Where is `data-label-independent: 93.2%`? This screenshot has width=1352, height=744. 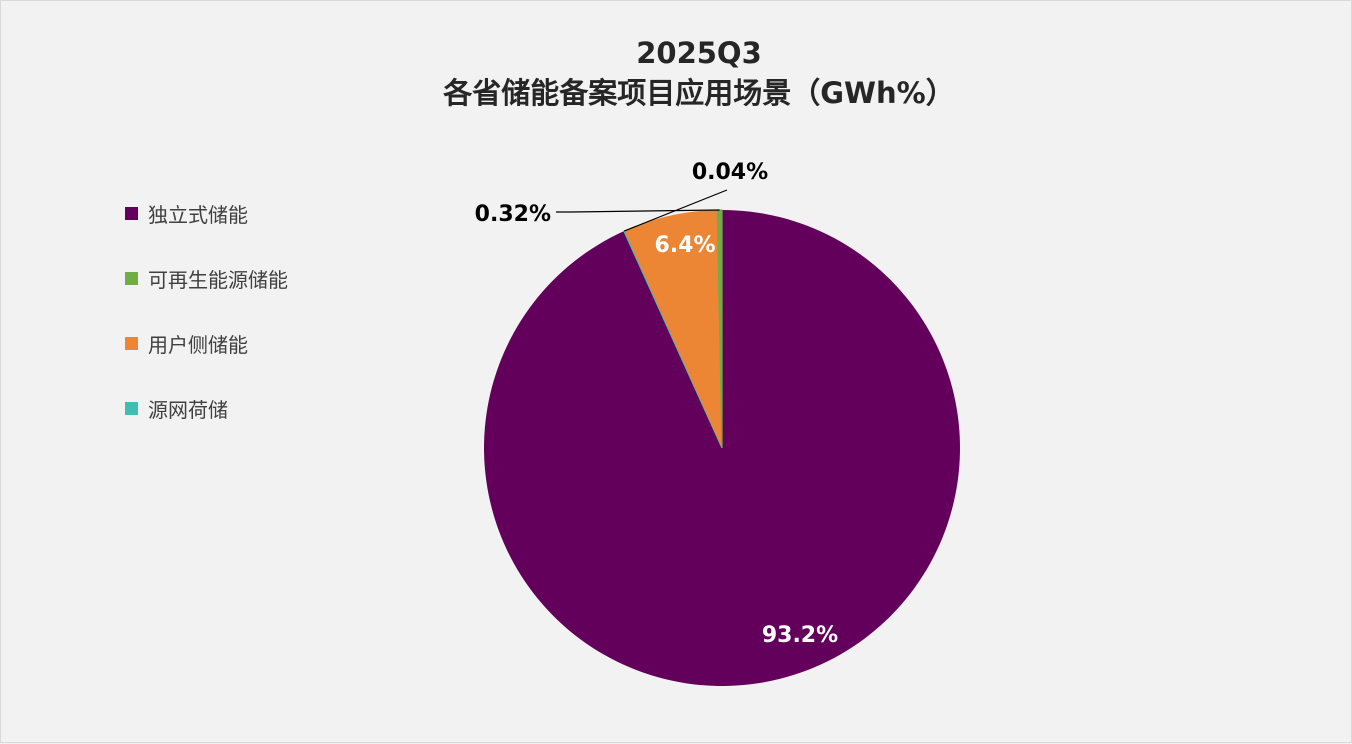 data-label-independent: 93.2% is located at coordinates (800, 635).